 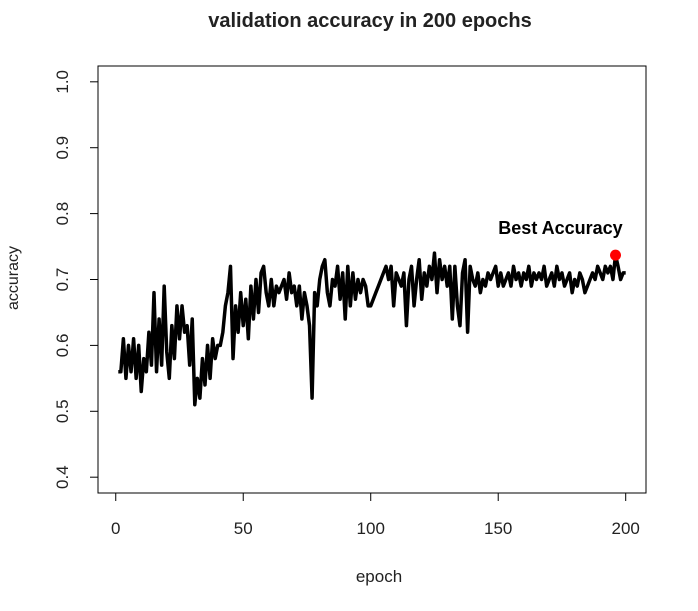 What do you see at coordinates (62, 411) in the screenshot?
I see `y-tick-label: 0.5` at bounding box center [62, 411].